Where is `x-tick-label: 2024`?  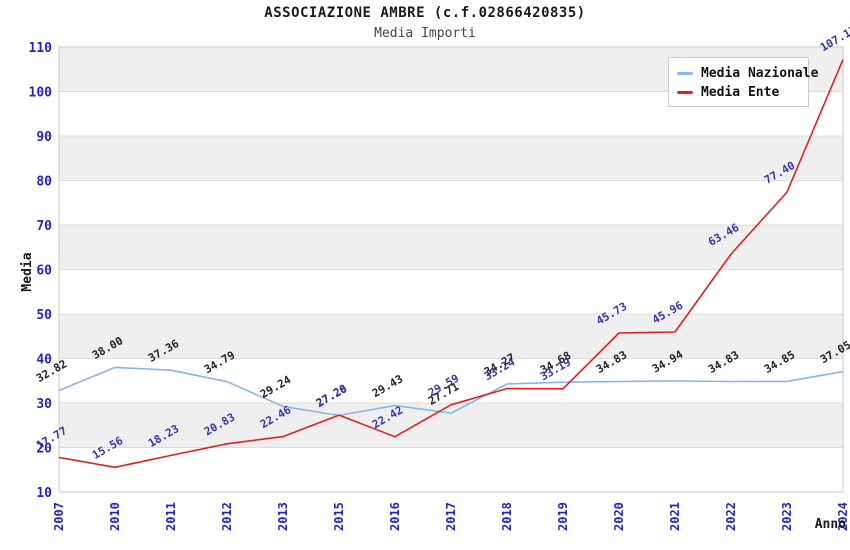 x-tick-label: 2024 is located at coordinates (843, 516).